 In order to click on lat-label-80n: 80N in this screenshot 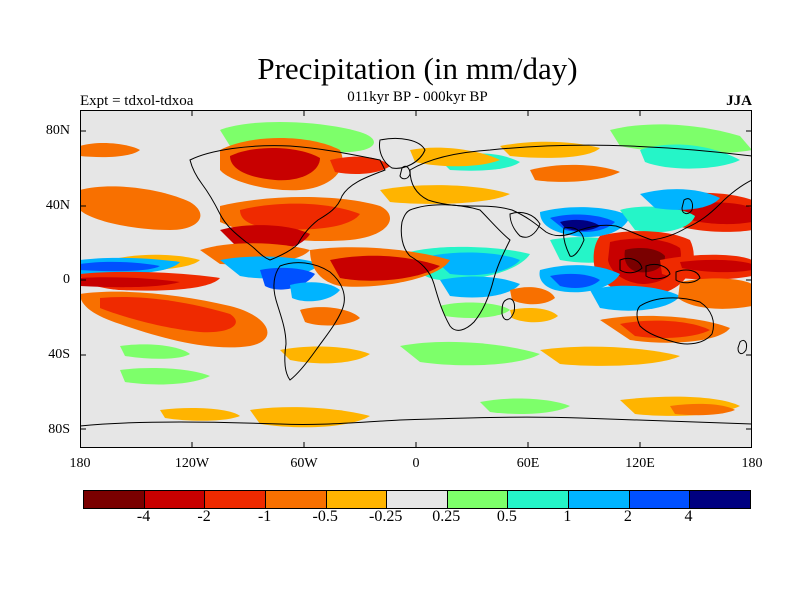, I will do `click(57, 130)`.